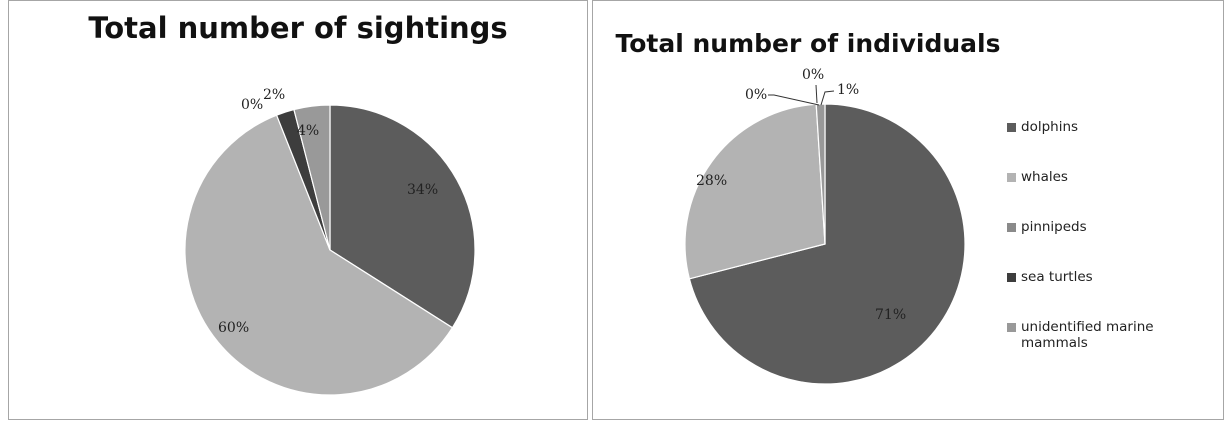 The image size is (1225, 421). What do you see at coordinates (1054, 227) in the screenshot?
I see `legend-label-pinnipeds: pinnipeds` at bounding box center [1054, 227].